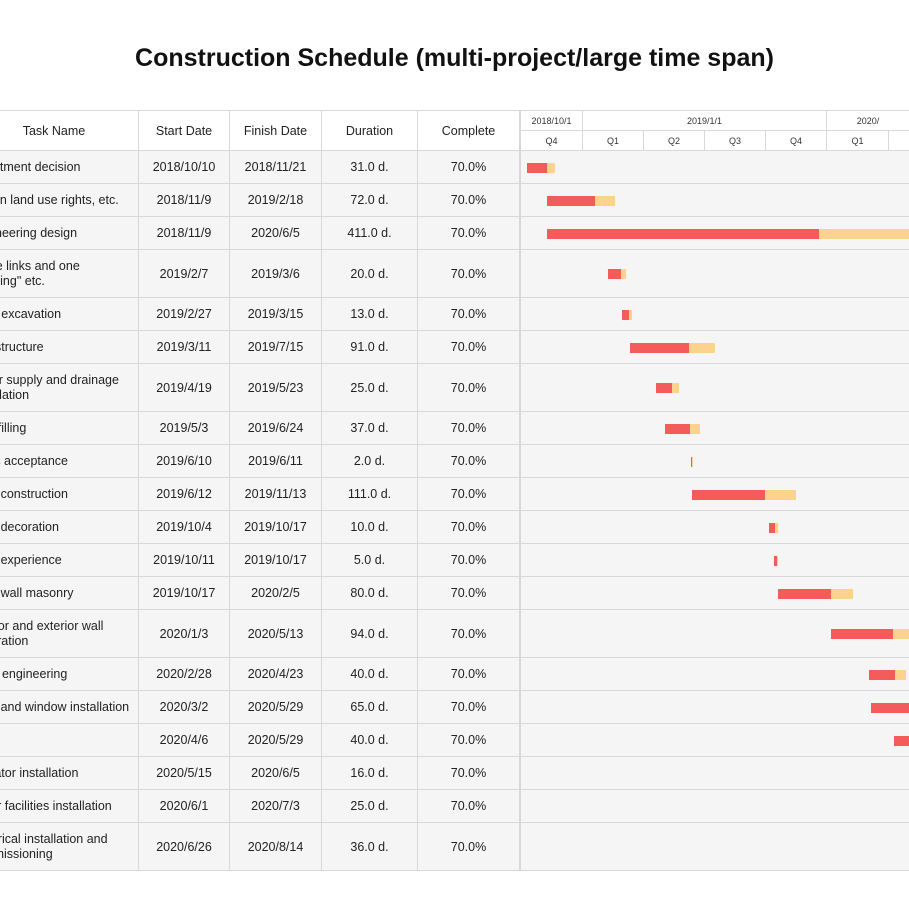  I want to click on duration-cell: 2.0 d., so click(370, 461).